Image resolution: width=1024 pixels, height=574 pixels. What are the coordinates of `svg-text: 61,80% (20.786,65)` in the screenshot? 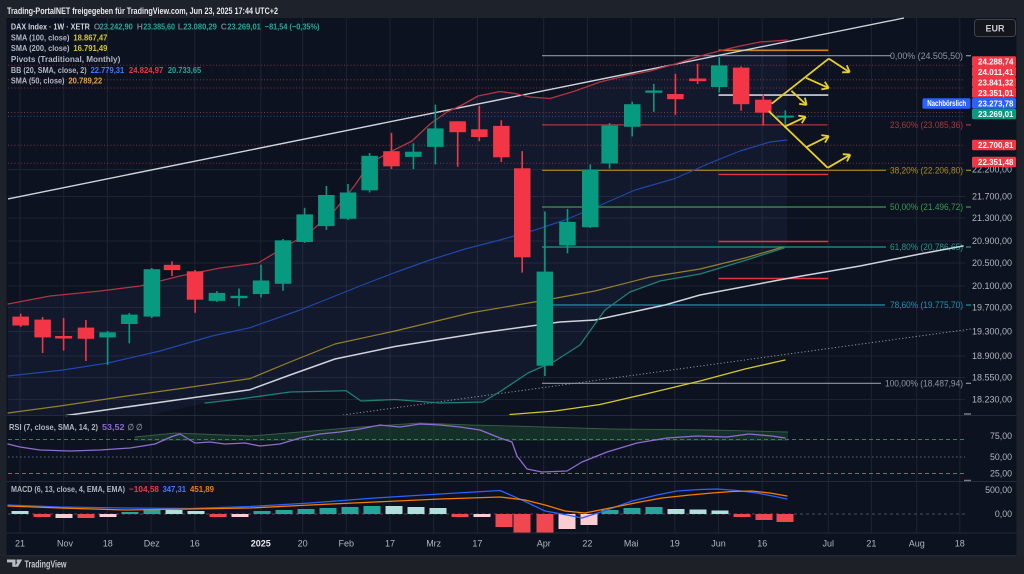 It's located at (926, 247).